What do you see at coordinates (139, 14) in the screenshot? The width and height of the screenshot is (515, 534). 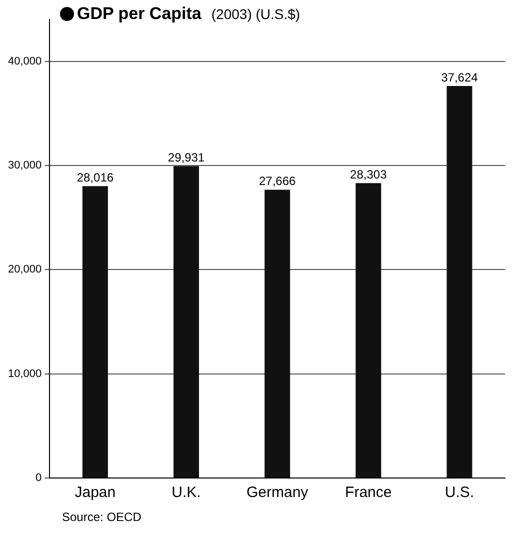 I see `chart-title: GDP per Capita` at bounding box center [139, 14].